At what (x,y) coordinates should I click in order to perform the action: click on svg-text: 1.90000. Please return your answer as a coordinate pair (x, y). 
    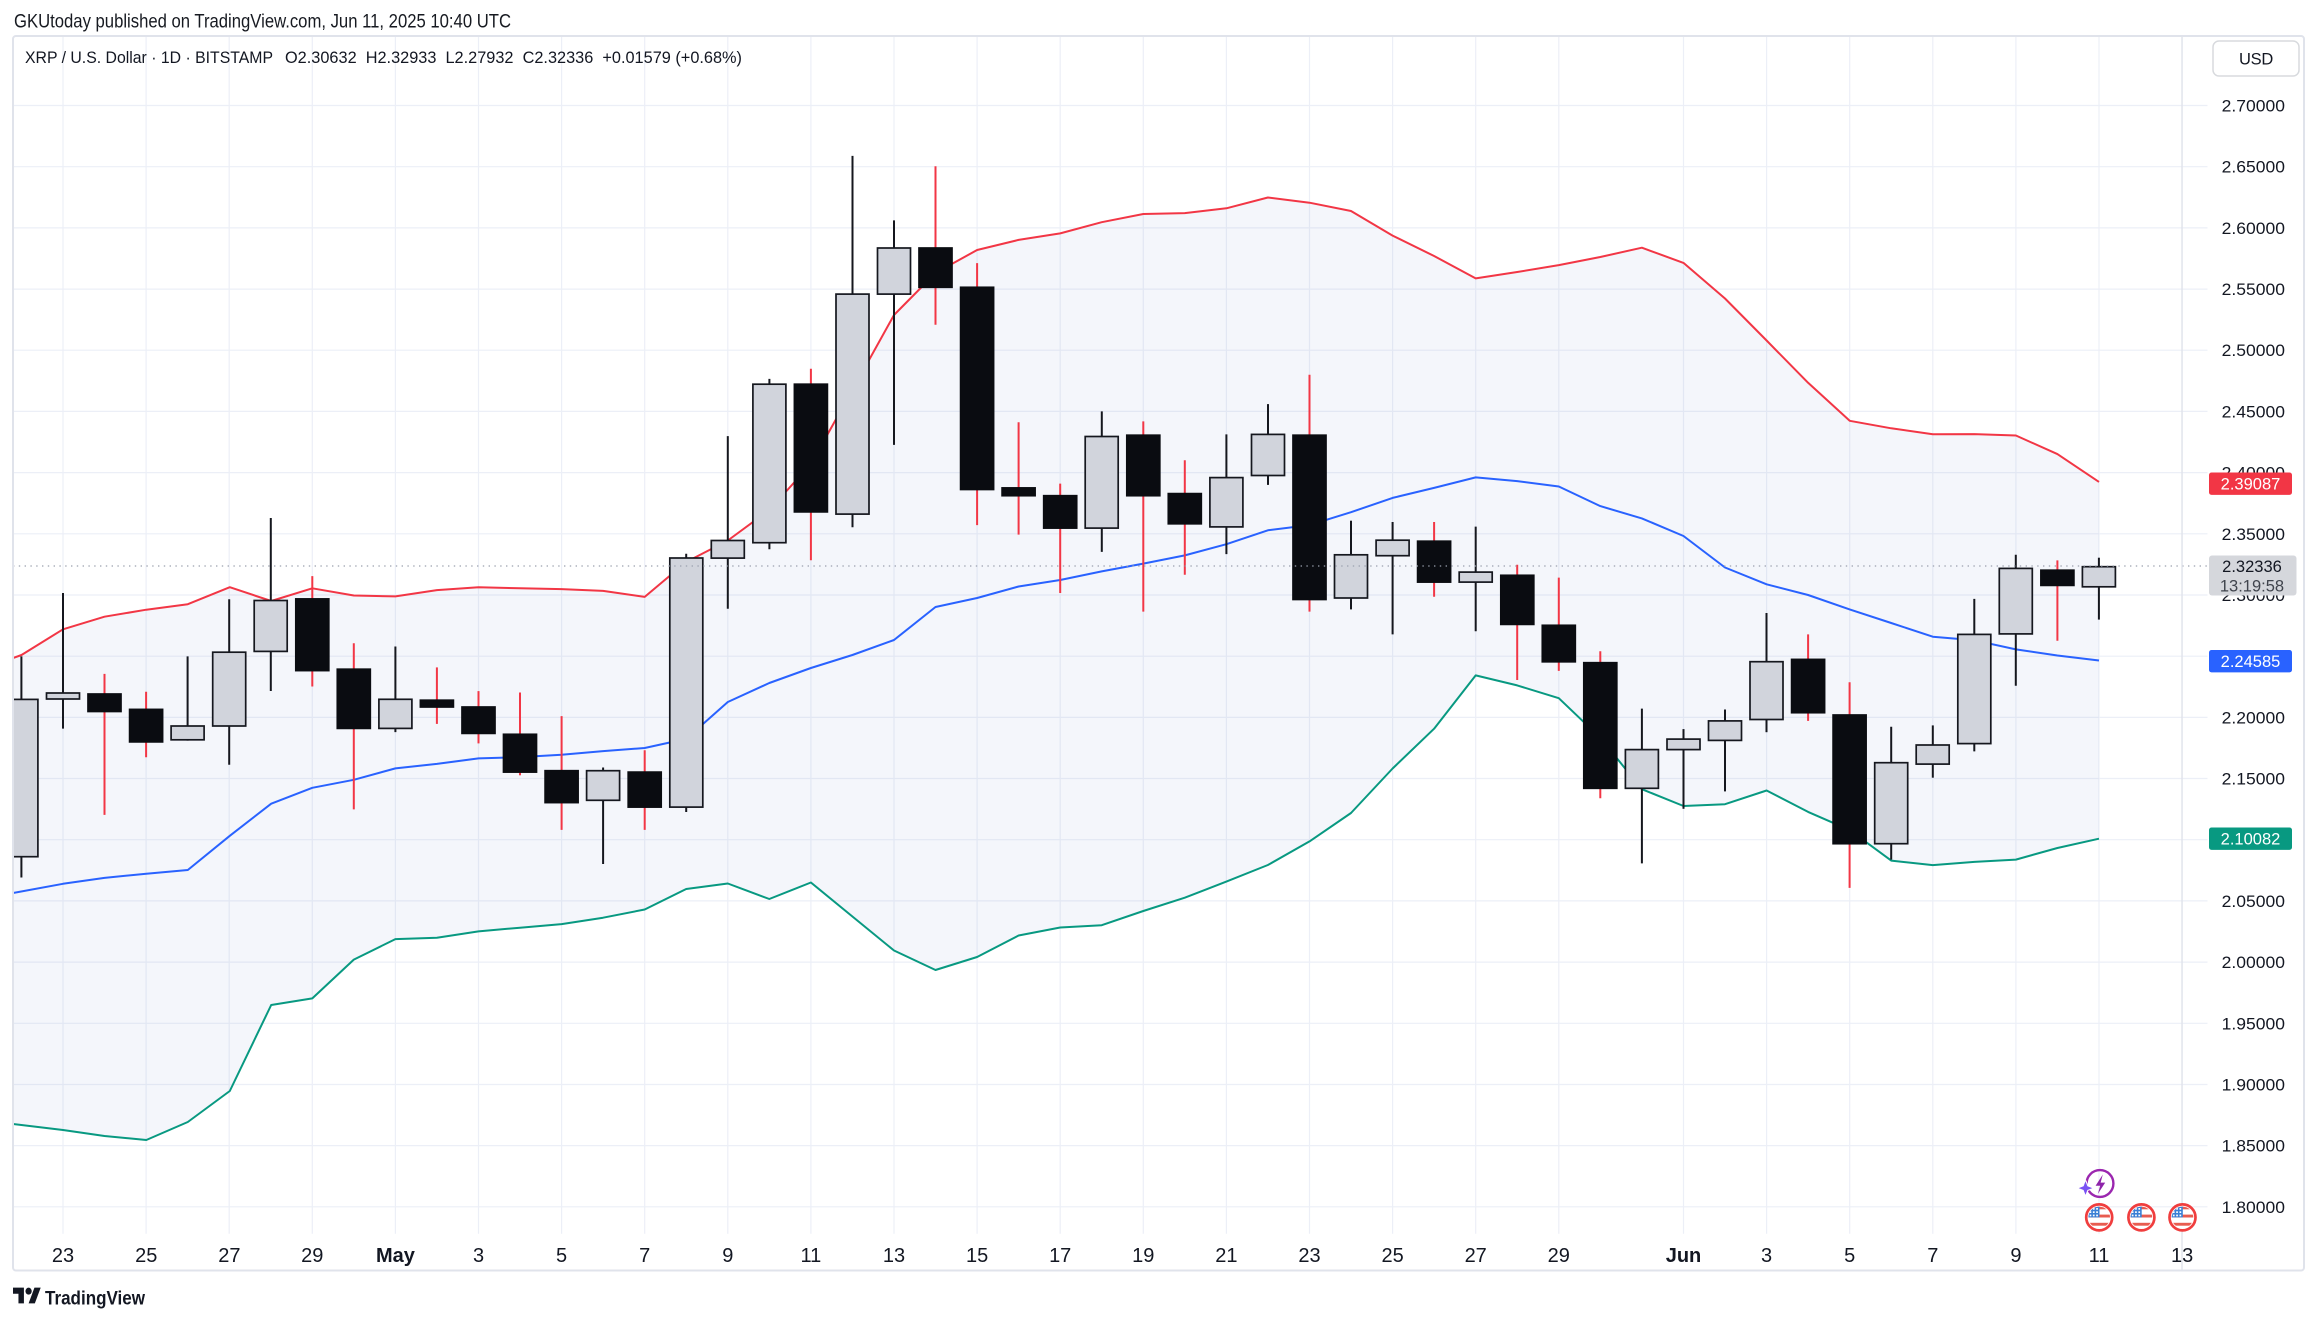
    Looking at the image, I should click on (2253, 1085).